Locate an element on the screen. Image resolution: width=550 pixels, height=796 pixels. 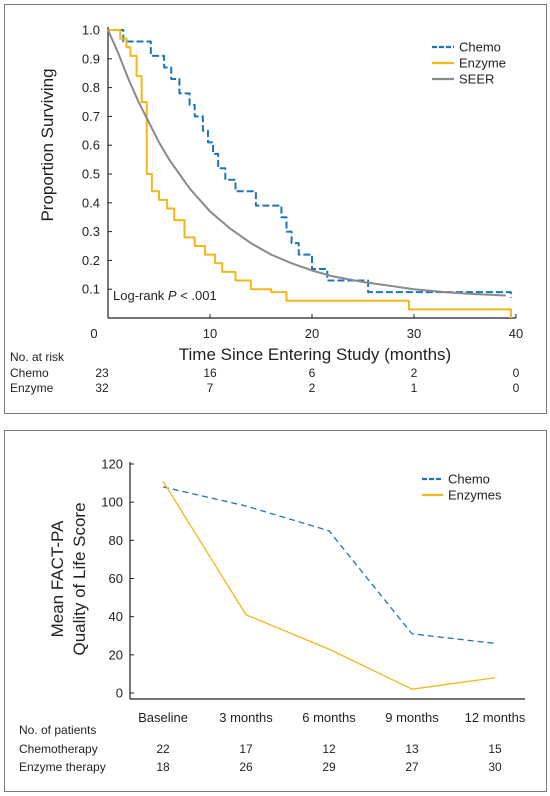
y-tick-label: 0.1 is located at coordinates (91, 289).